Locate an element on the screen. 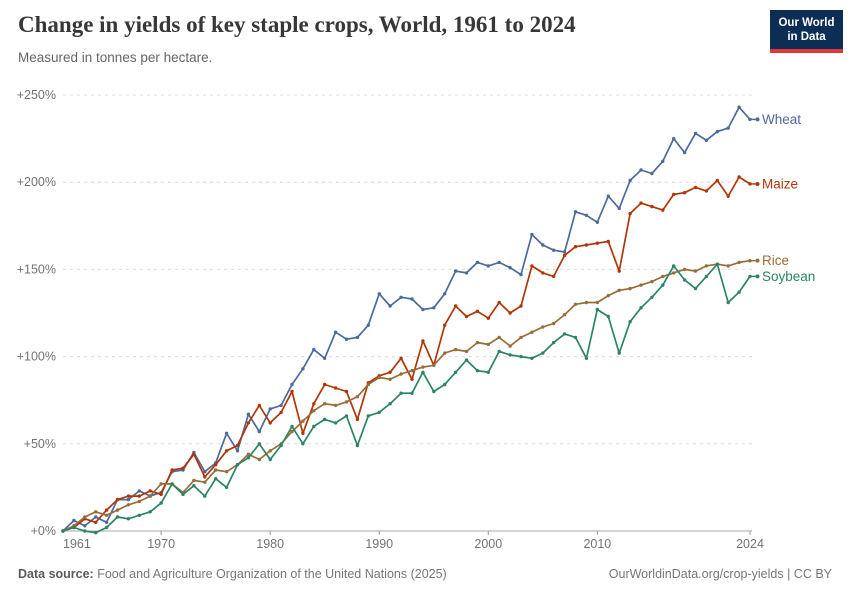 The height and width of the screenshot is (600, 850). soybean-series-label: Soybean is located at coordinates (788, 276).